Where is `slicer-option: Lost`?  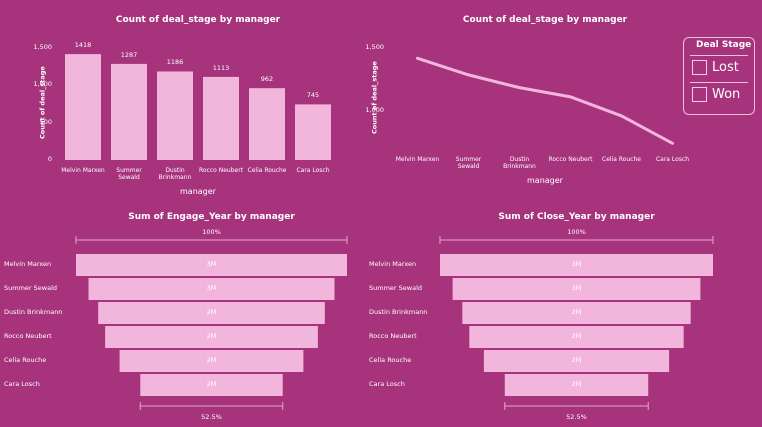 slicer-option: Lost is located at coordinates (715, 67).